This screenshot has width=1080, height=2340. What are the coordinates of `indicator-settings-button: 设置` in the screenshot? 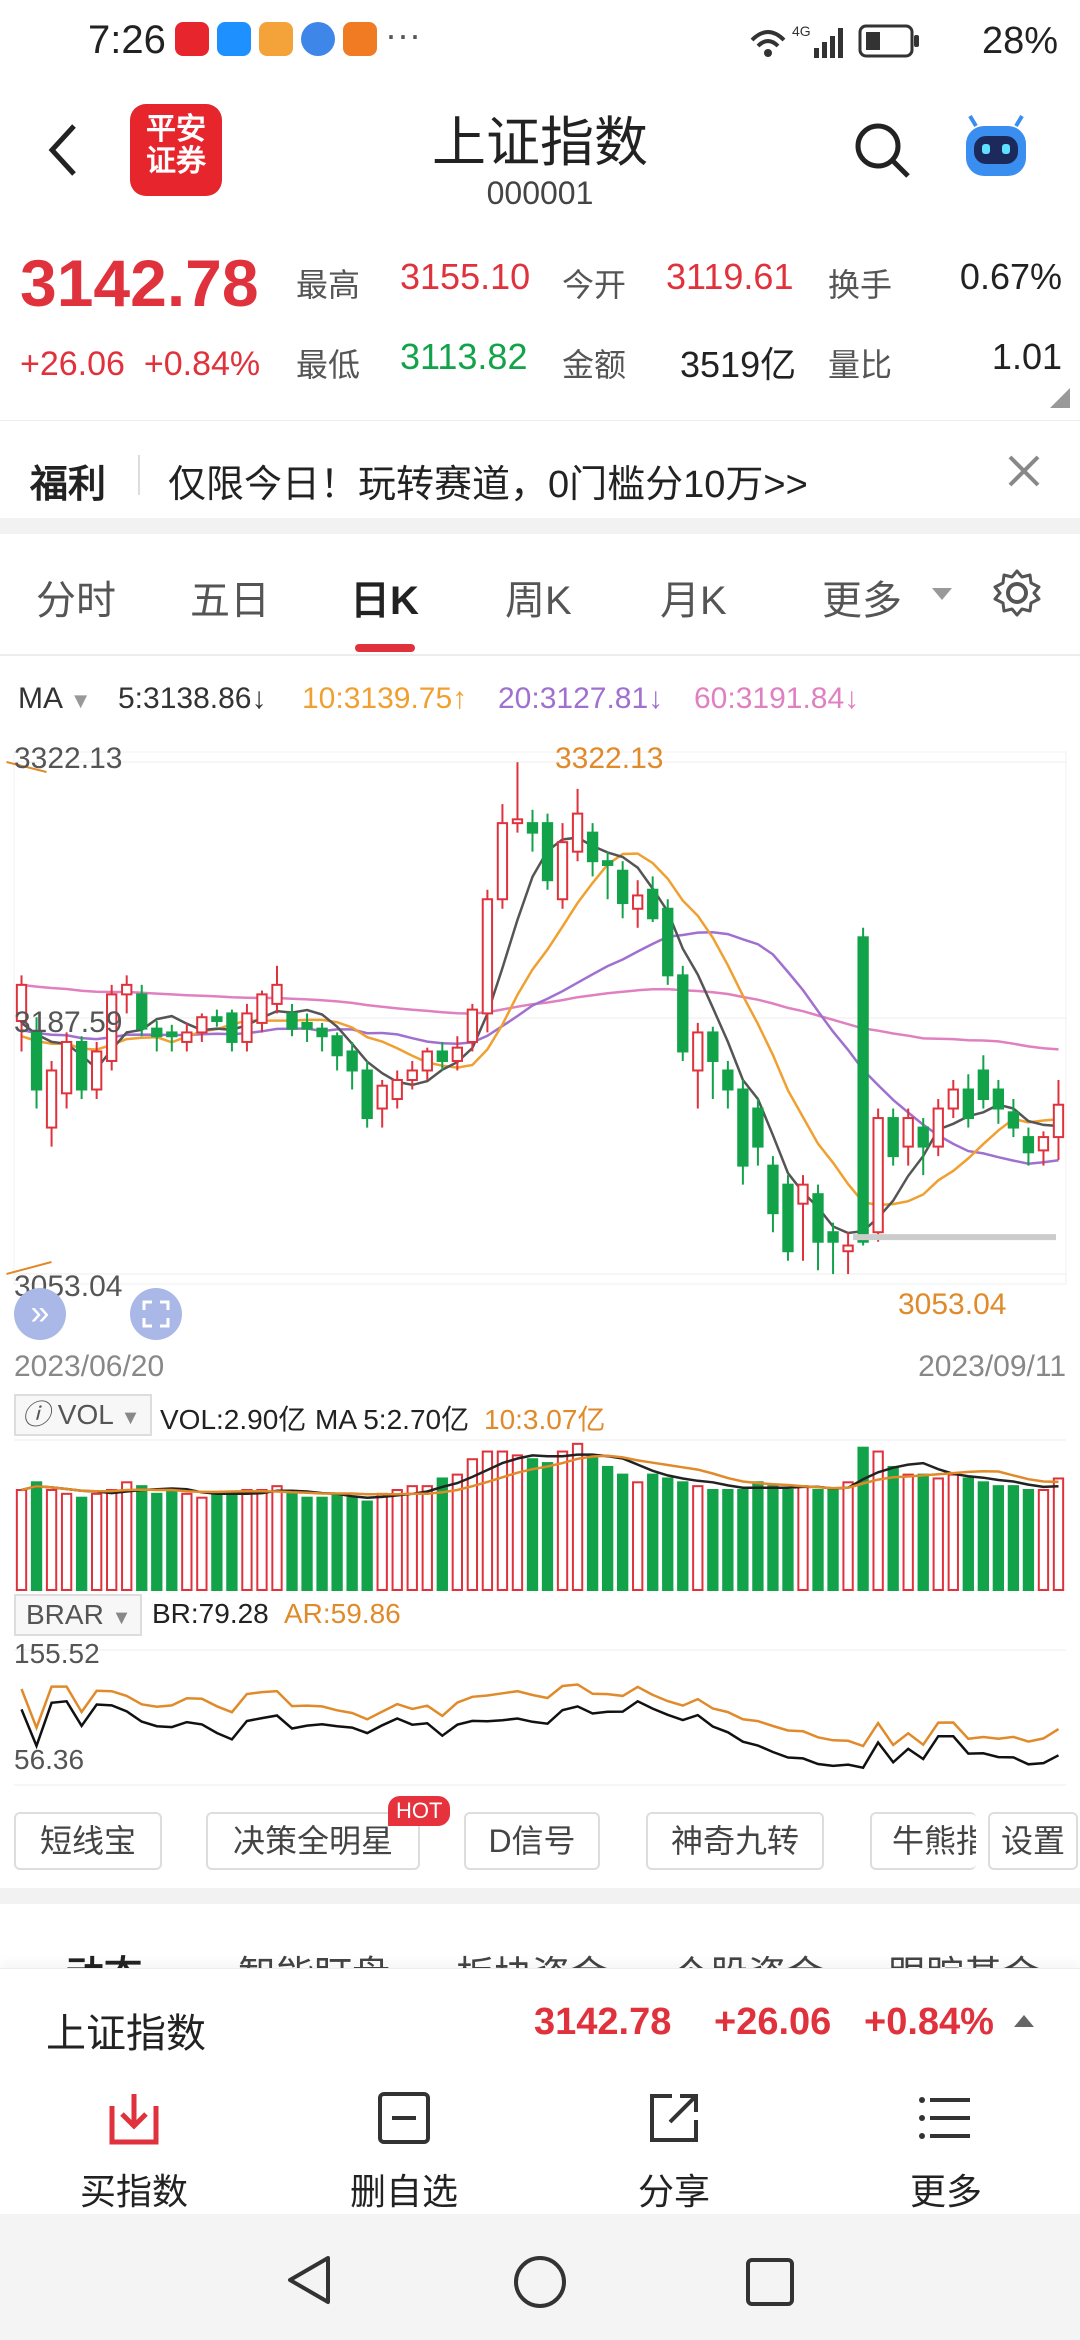 It's located at (1033, 1841).